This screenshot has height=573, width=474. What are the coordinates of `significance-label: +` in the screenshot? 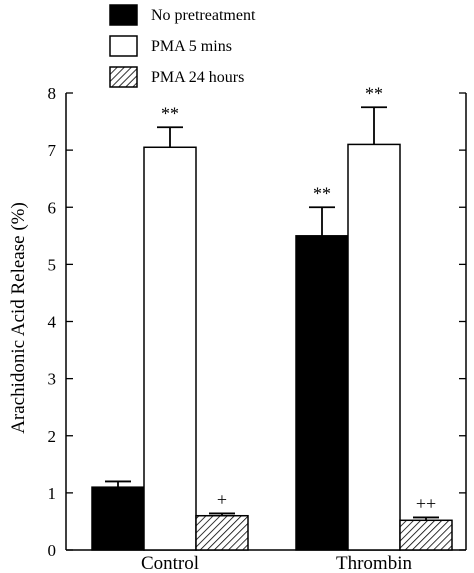 It's located at (222, 499).